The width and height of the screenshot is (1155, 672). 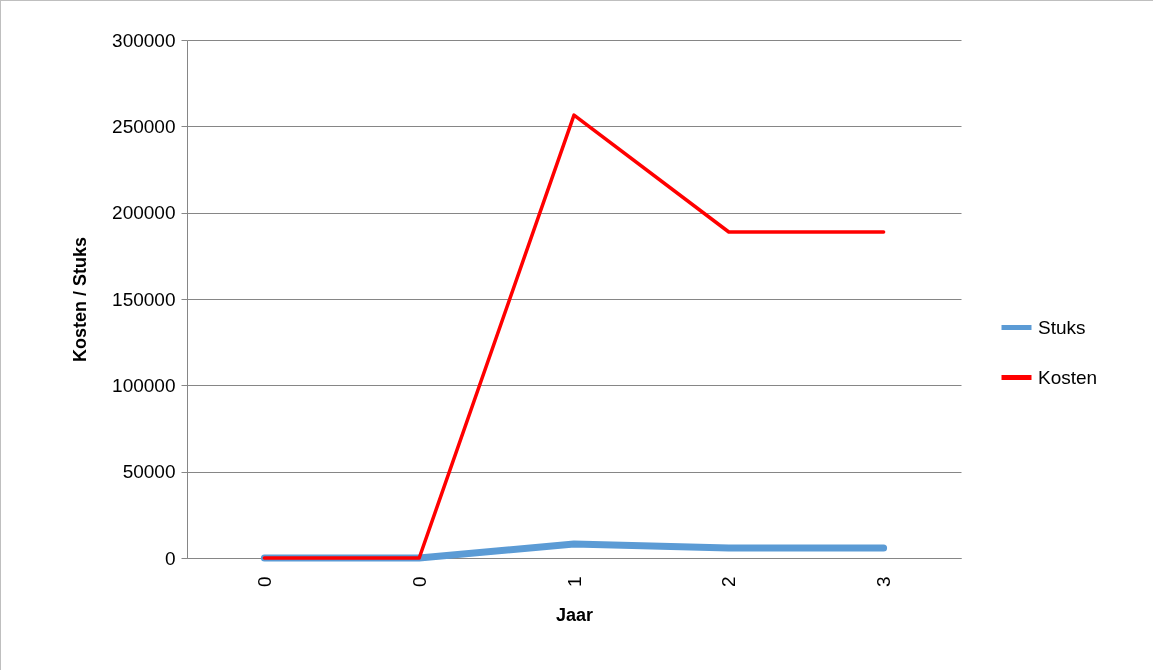 I want to click on x-tick-label: 1, so click(x=574, y=582).